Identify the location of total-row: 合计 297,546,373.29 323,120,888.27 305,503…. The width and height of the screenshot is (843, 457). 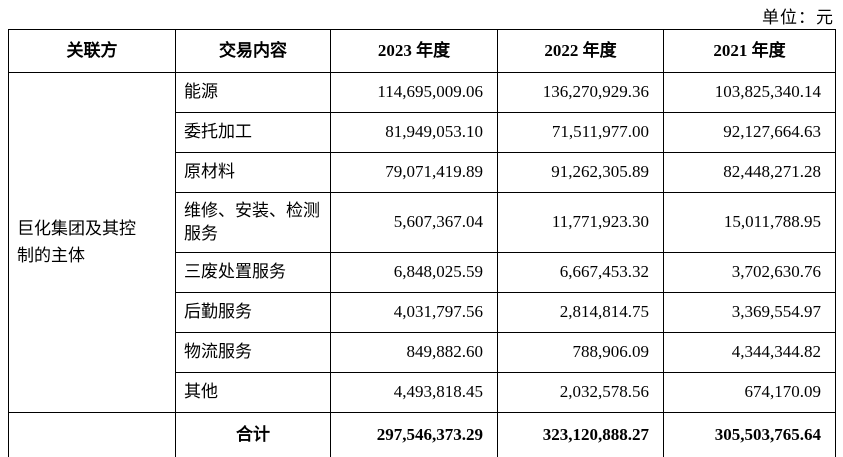
(422, 434).